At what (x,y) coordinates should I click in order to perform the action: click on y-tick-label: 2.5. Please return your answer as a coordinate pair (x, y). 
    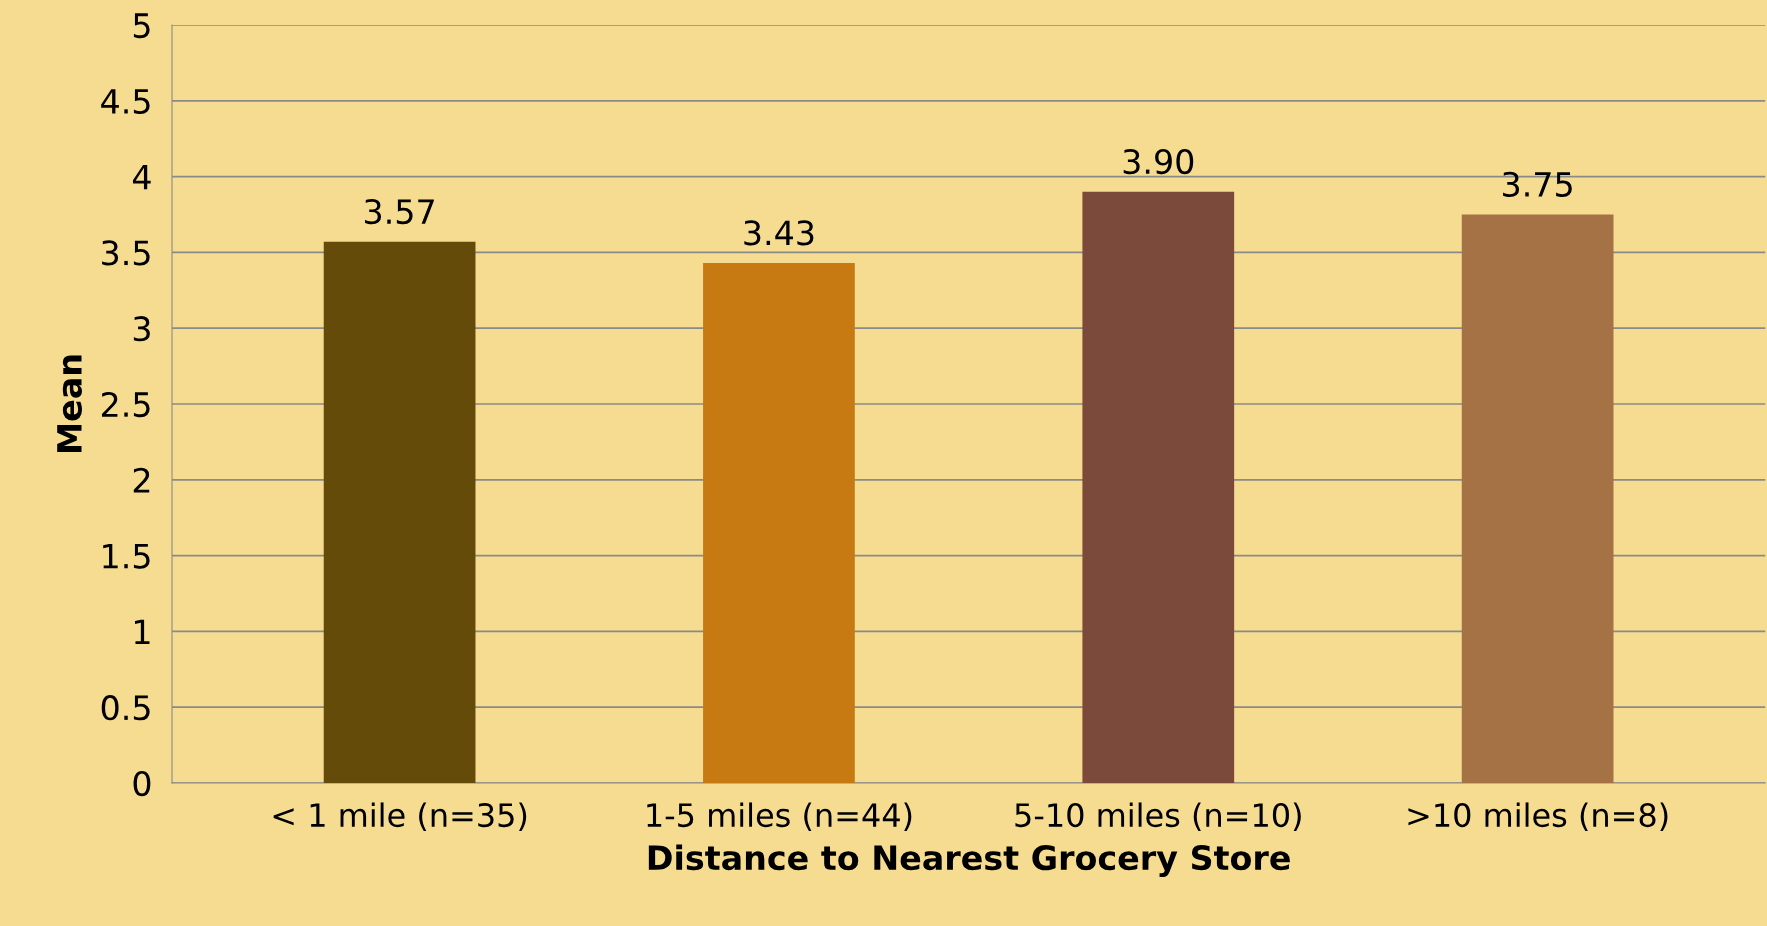
    Looking at the image, I should click on (125, 404).